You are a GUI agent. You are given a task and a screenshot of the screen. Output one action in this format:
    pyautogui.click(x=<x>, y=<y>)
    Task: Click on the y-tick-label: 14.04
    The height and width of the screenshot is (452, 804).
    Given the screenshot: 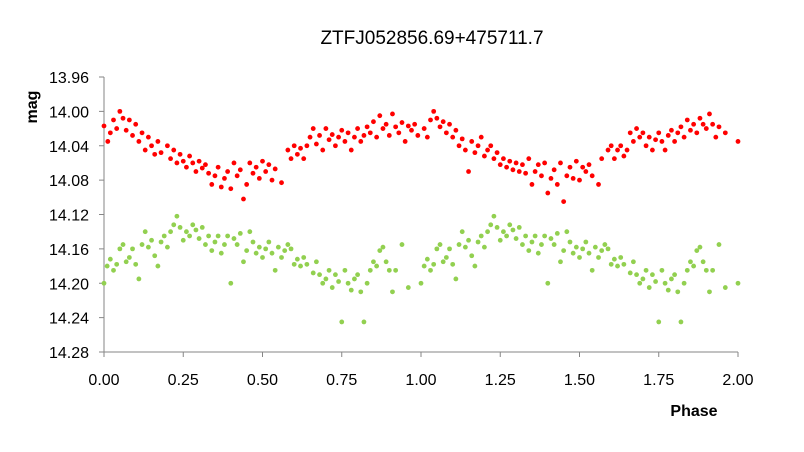 What is the action you would take?
    pyautogui.click(x=69, y=147)
    